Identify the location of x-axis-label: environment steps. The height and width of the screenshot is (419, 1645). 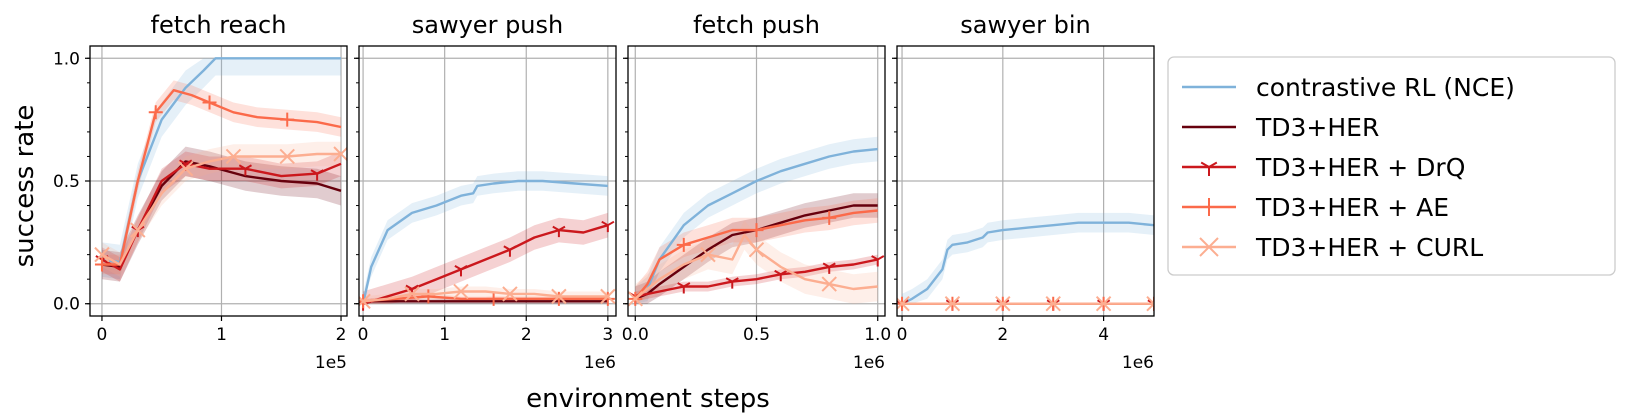
(648, 399).